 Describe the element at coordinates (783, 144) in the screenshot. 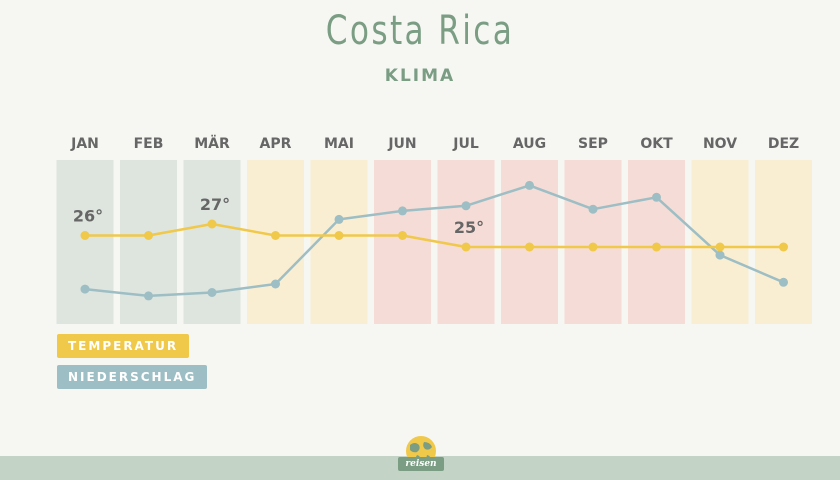

I see `month-label: DEZ` at that location.